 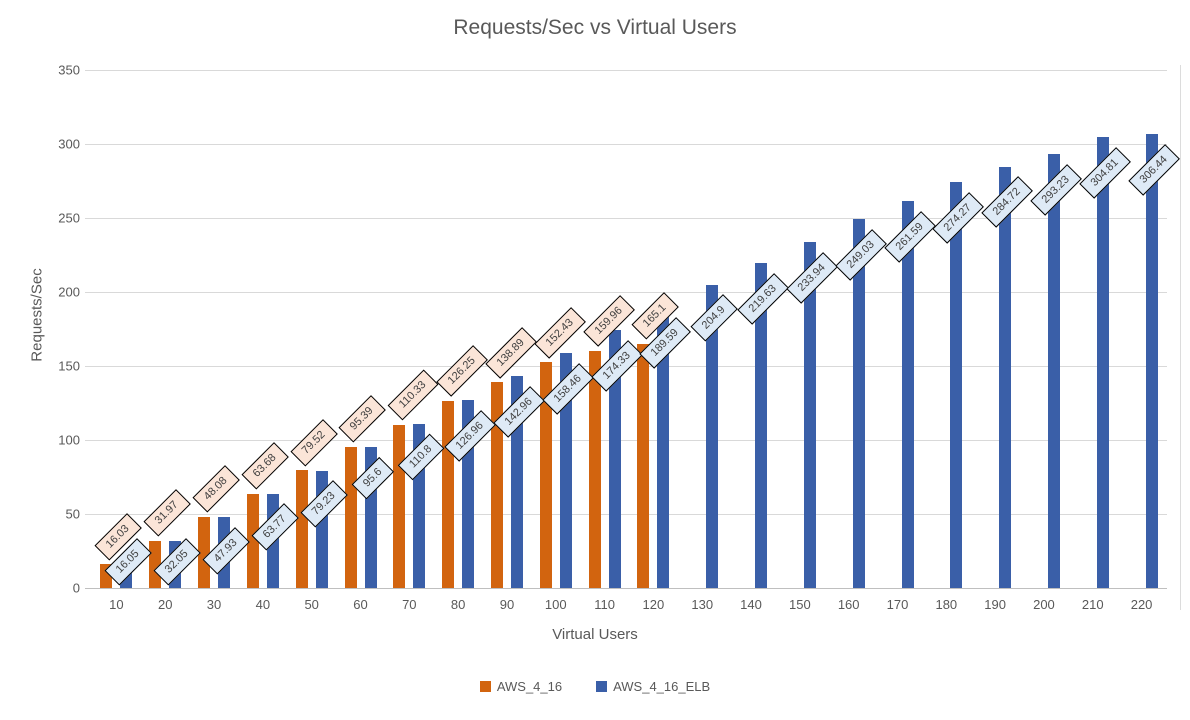 I want to click on y-tick-label-200: 200, so click(x=69, y=292).